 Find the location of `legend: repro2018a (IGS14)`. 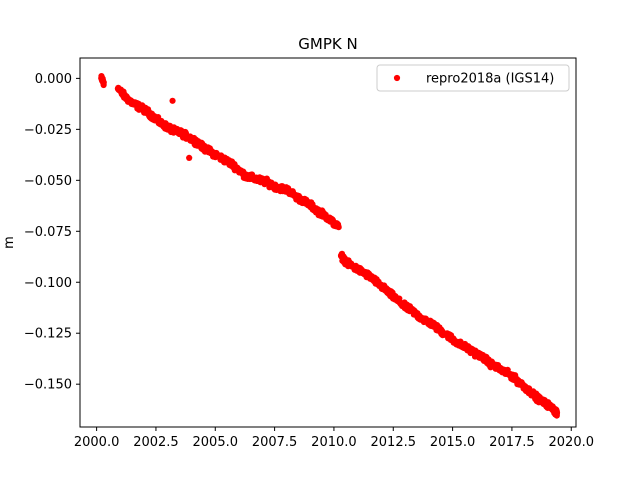

legend: repro2018a (IGS14) is located at coordinates (473, 78).